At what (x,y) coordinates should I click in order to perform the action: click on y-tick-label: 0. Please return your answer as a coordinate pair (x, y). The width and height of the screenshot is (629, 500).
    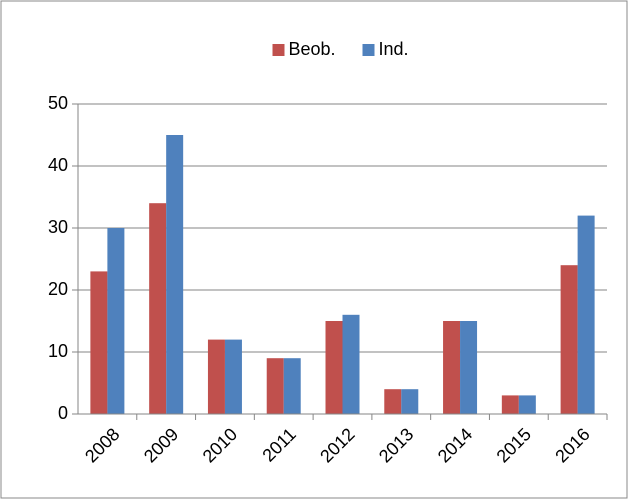
    Looking at the image, I should click on (63, 413).